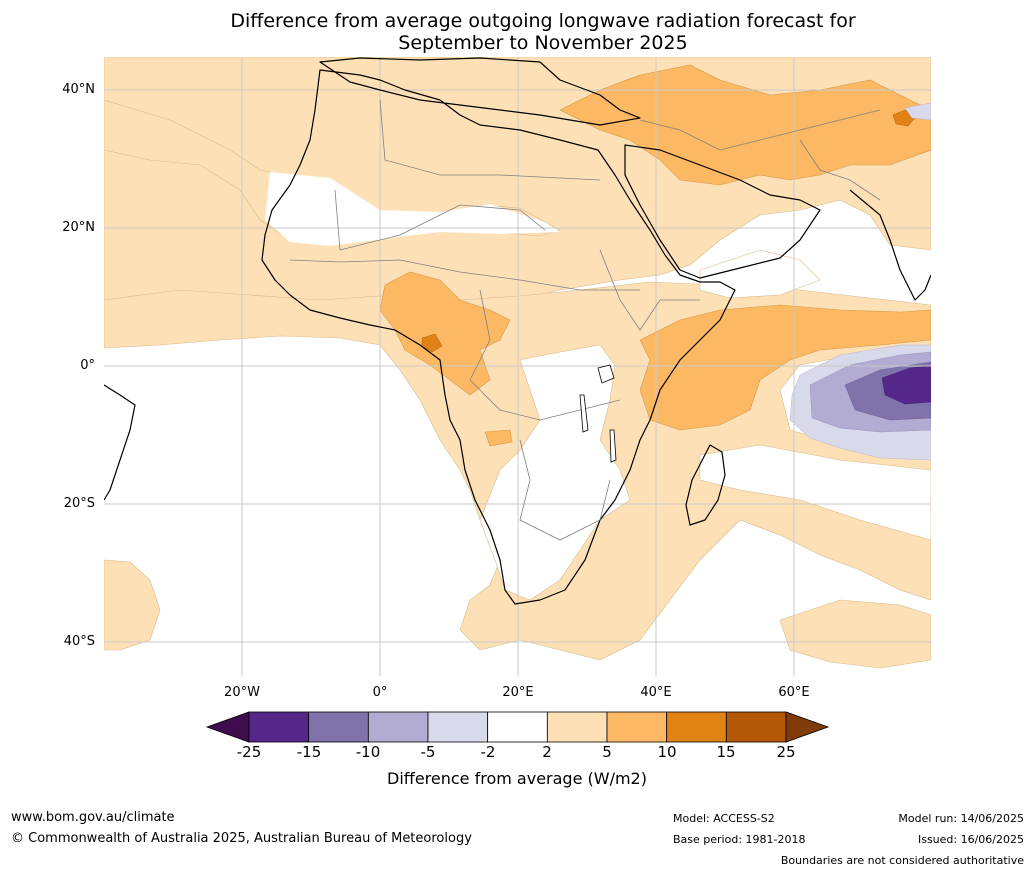  Describe the element at coordinates (613, 446) in the screenshot. I see `lake-malawi` at that location.